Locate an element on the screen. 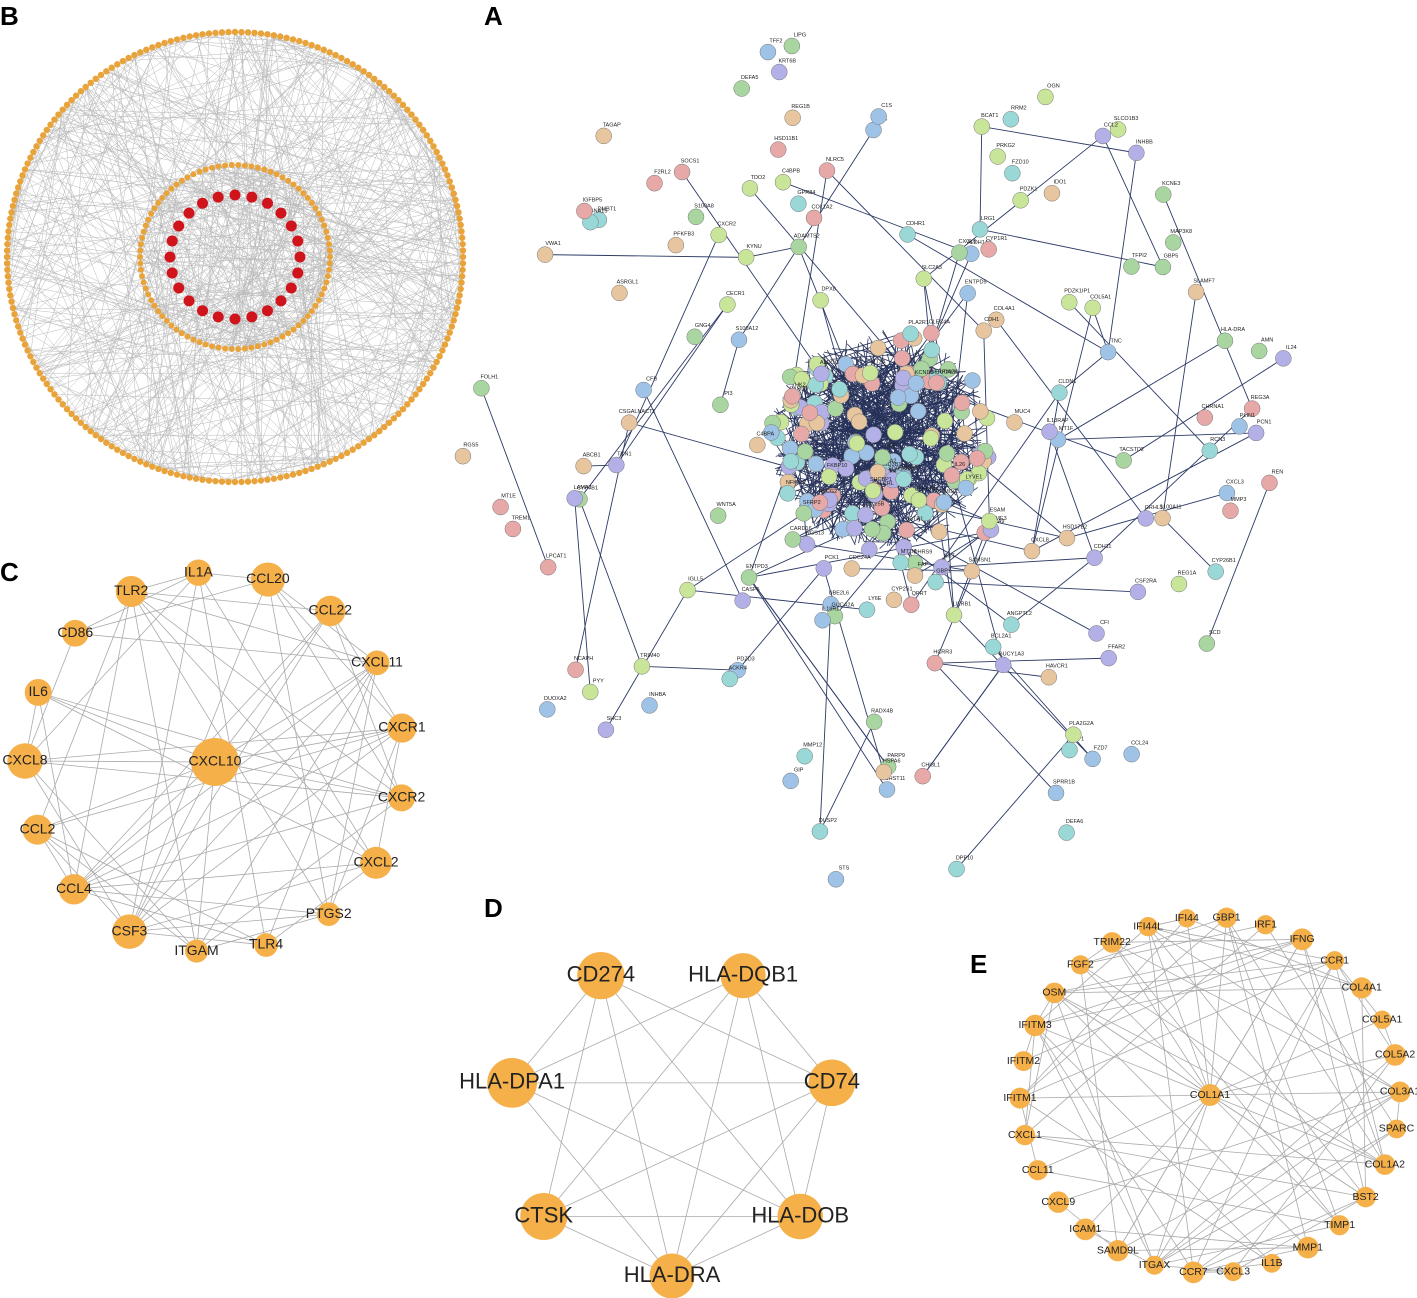 The image size is (1417, 1298). node-label: CDC24A is located at coordinates (860, 558).